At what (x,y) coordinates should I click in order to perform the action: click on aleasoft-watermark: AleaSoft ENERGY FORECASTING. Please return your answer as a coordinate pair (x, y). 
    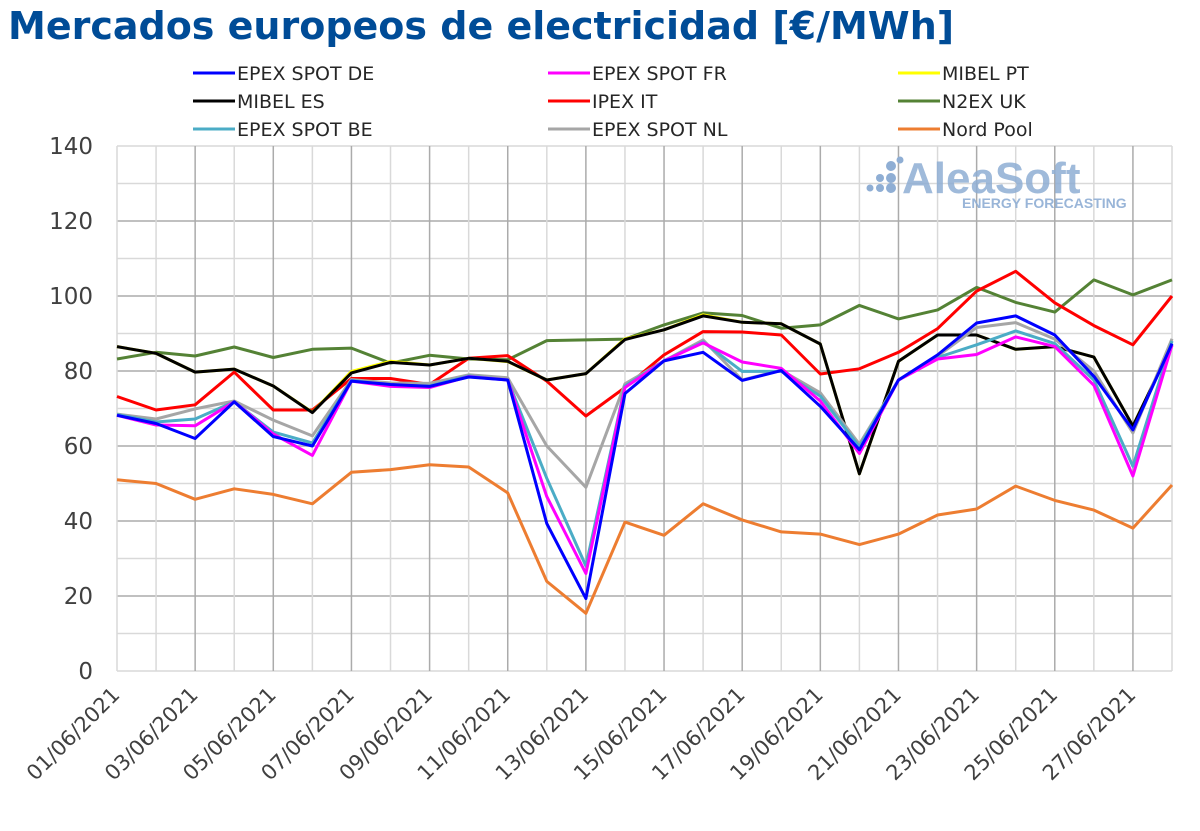
    Looking at the image, I should click on (996, 182).